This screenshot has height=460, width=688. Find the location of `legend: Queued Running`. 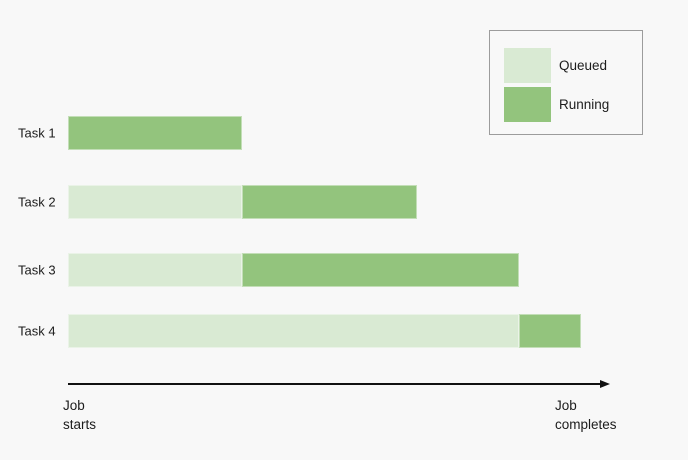

legend: Queued Running is located at coordinates (566, 82).